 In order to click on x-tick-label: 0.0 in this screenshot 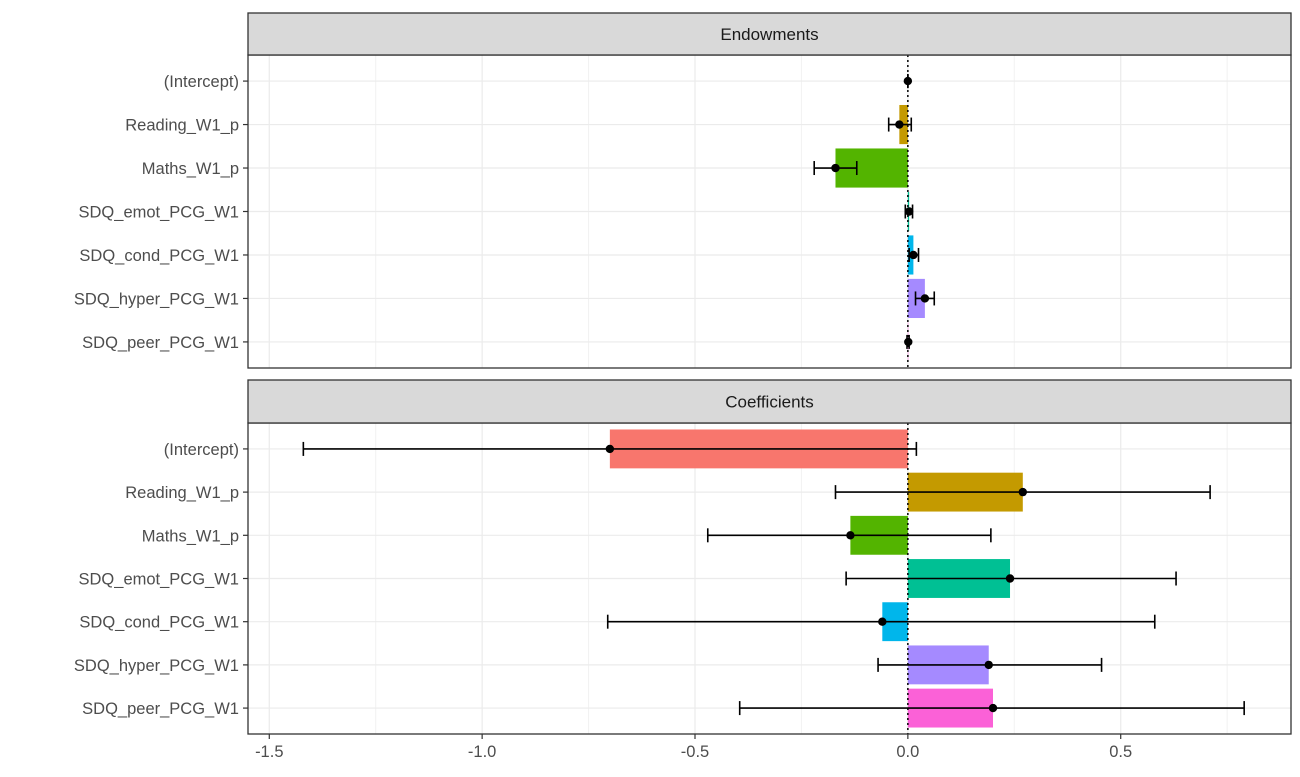, I will do `click(907, 752)`.